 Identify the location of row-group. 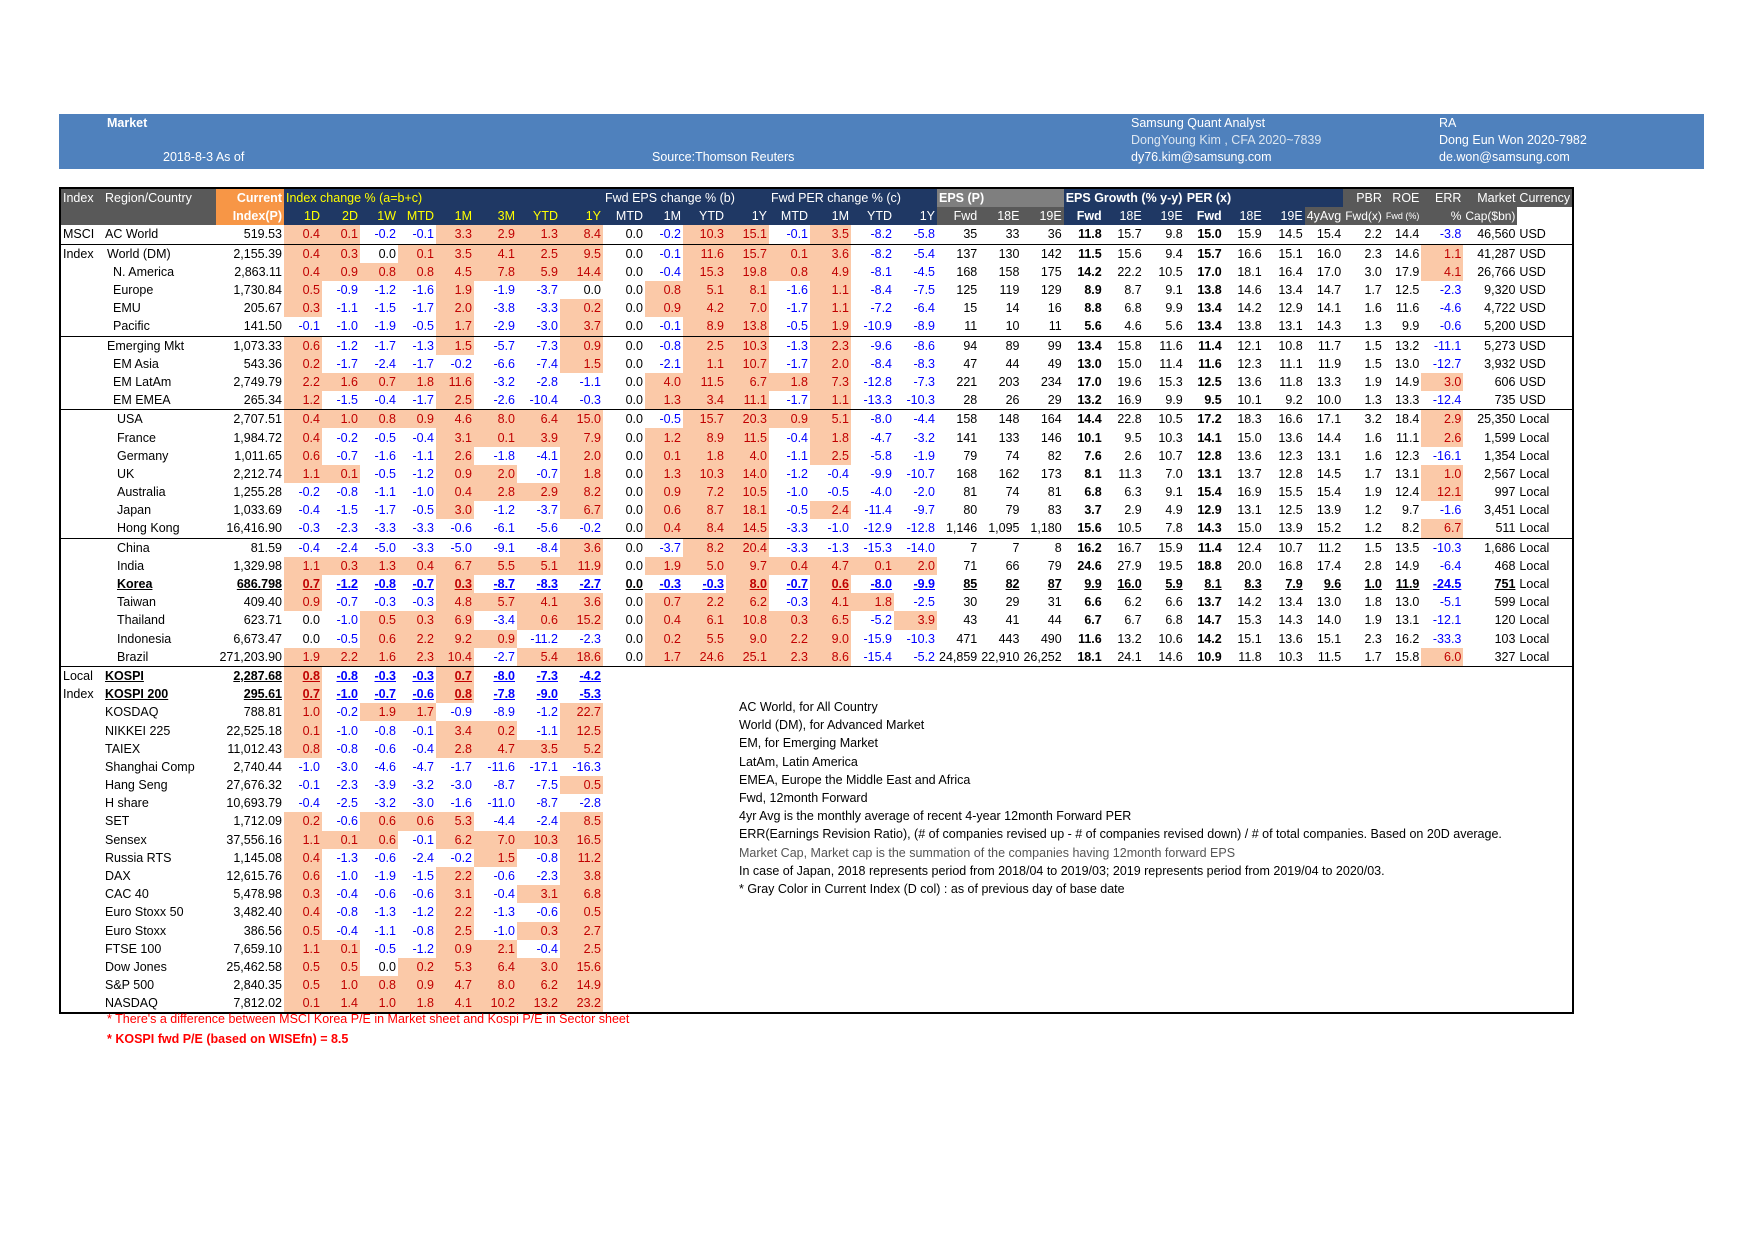
(81, 566).